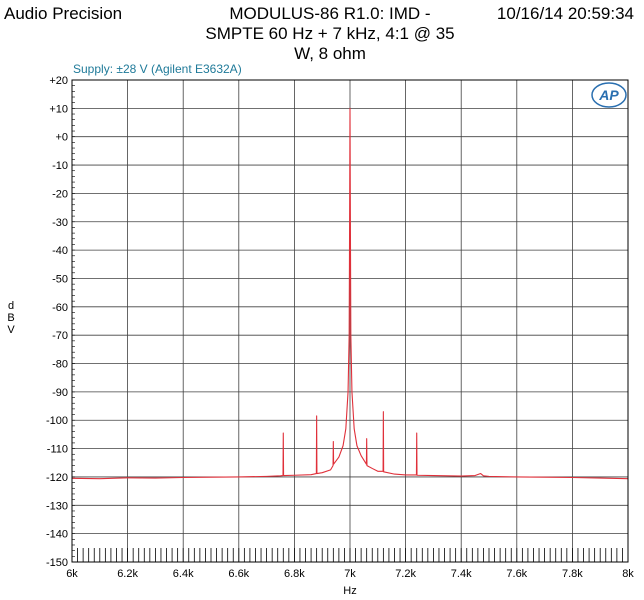  I want to click on y-tick-label-9: -70, so click(60, 336).